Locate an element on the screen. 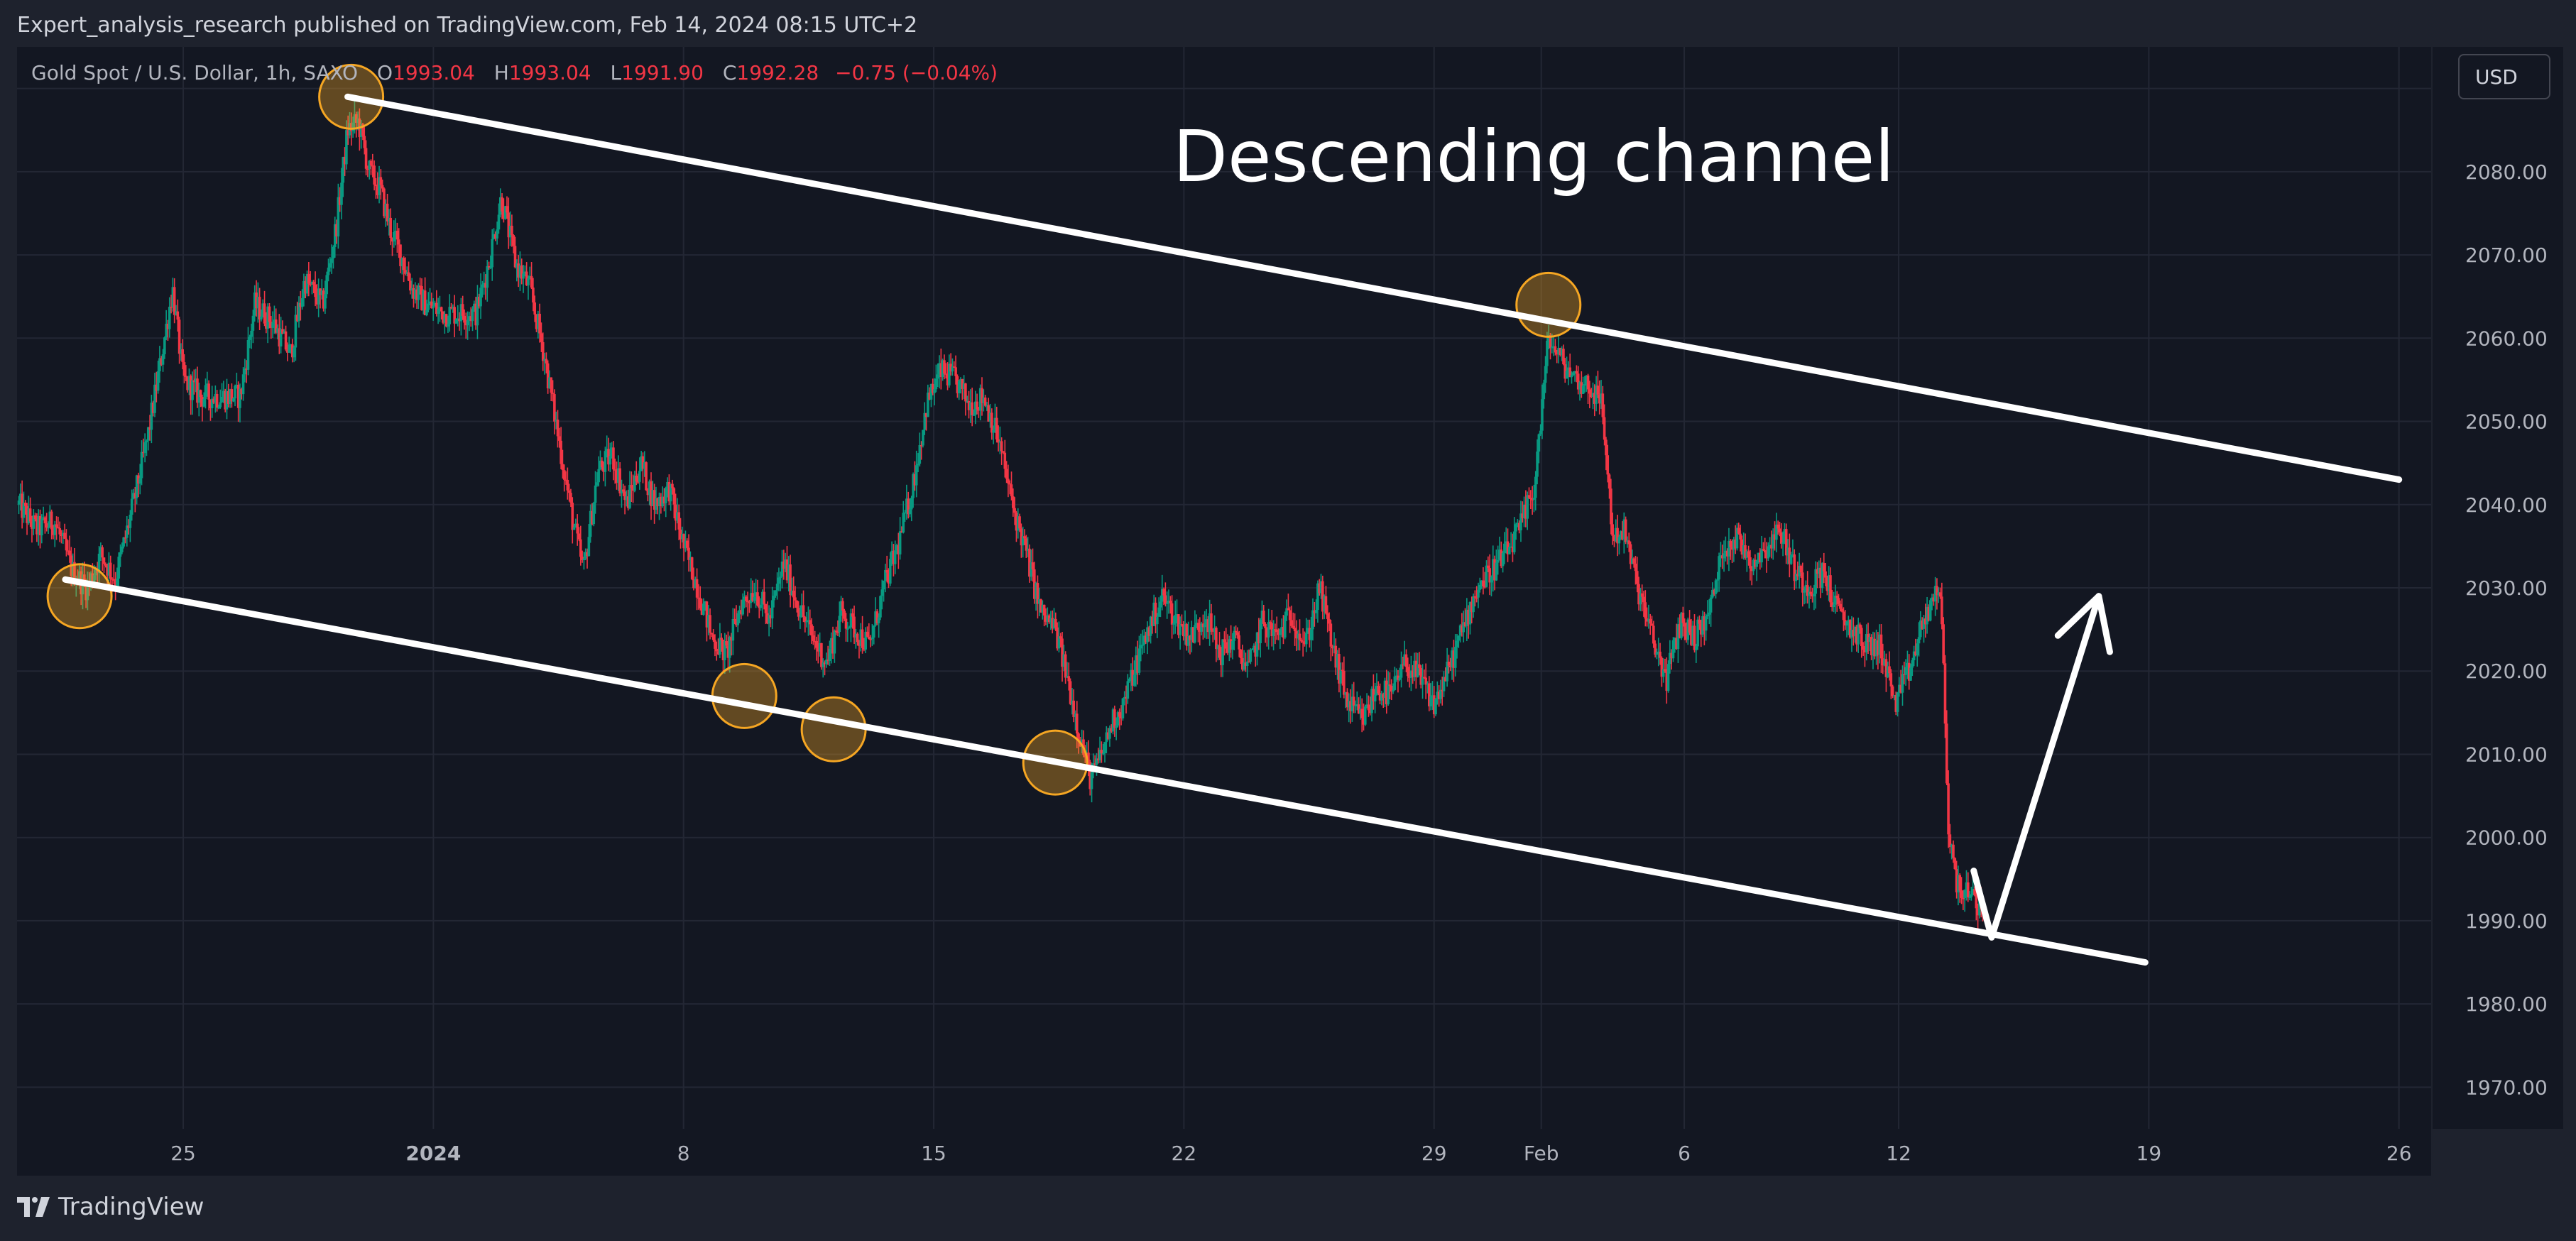 The width and height of the screenshot is (2576, 1241). high-label: H is located at coordinates (501, 72).